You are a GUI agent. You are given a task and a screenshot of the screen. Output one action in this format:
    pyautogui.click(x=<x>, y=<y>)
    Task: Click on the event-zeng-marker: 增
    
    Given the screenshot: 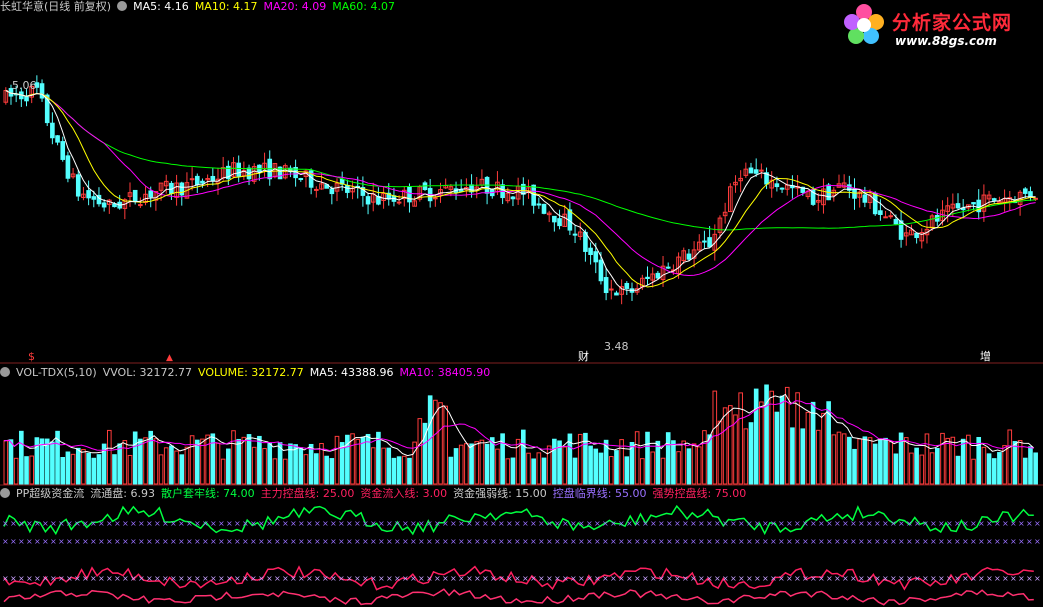 What is the action you would take?
    pyautogui.click(x=985, y=356)
    